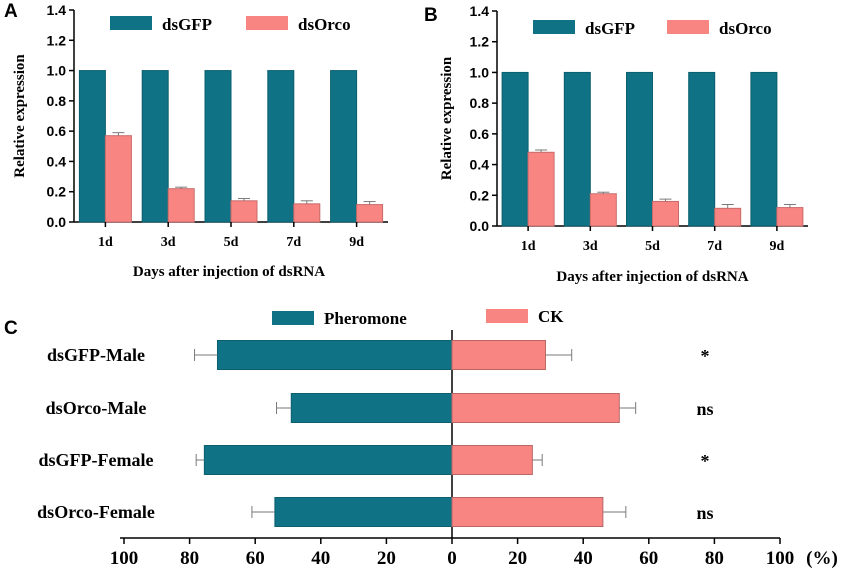  Describe the element at coordinates (365, 318) in the screenshot. I see `legend-label-pheromone: Pheromone` at that location.